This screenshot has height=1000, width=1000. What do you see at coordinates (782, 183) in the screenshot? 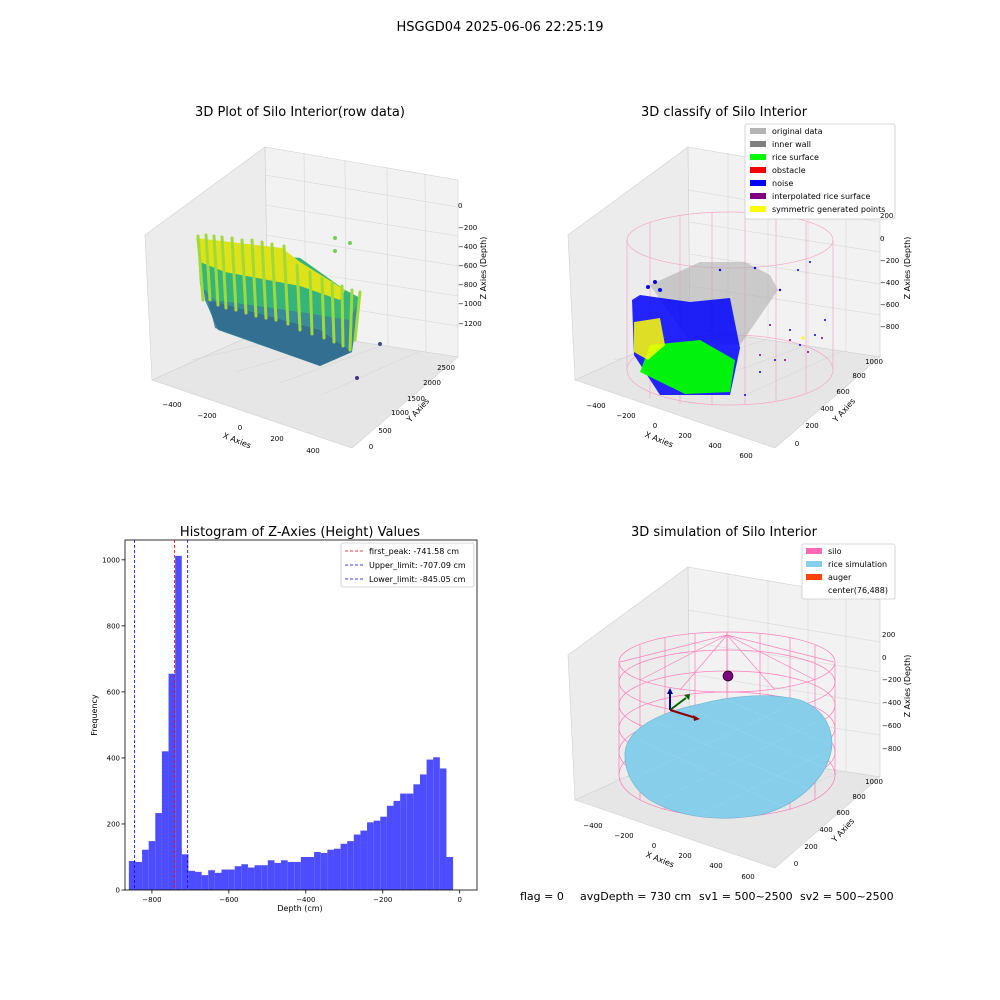
I see `legend-label: noise` at bounding box center [782, 183].